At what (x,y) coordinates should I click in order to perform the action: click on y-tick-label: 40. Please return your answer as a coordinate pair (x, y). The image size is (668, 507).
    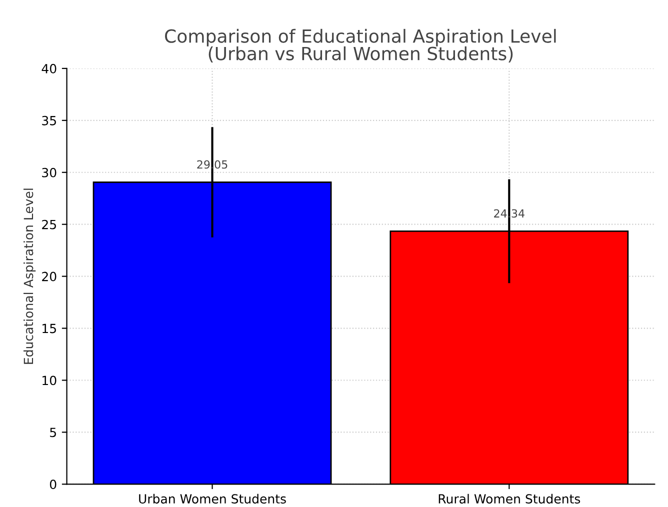
    Looking at the image, I should click on (49, 69).